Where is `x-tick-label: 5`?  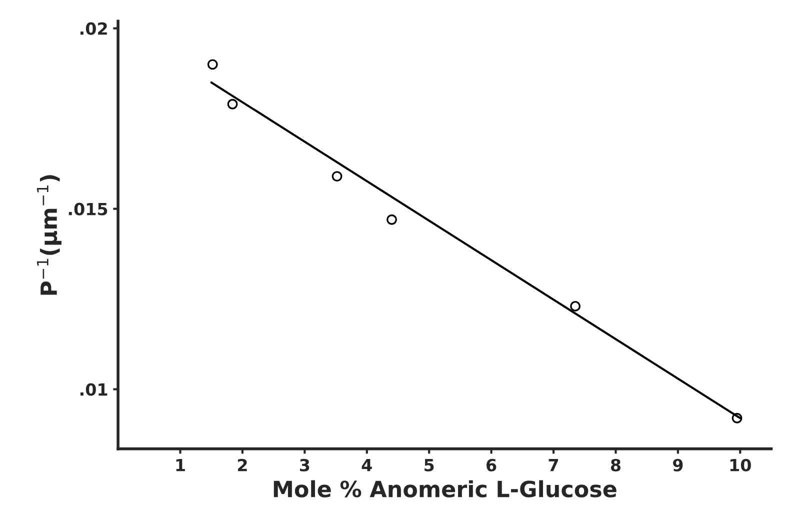
x-tick-label: 5 is located at coordinates (429, 465).